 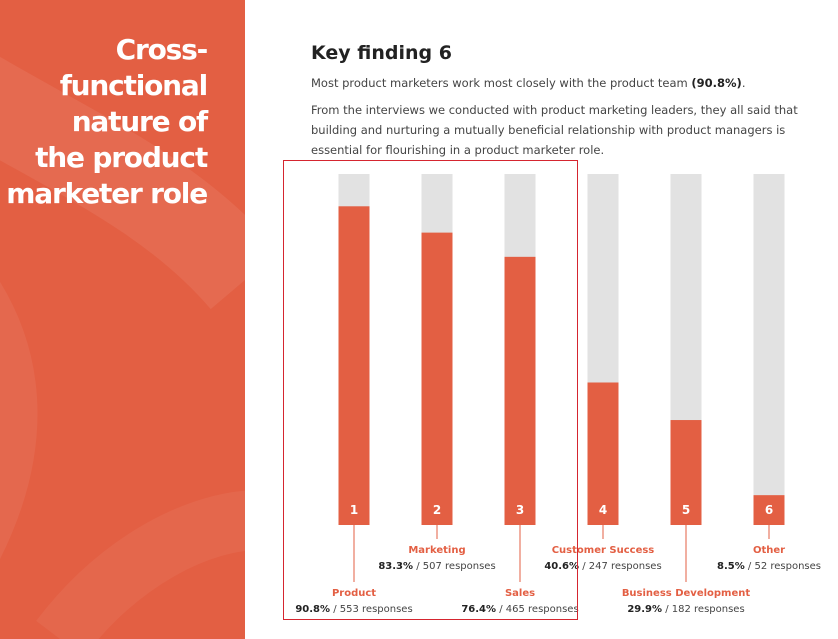 I want to click on finding-heading: Key finding 6, so click(x=381, y=53).